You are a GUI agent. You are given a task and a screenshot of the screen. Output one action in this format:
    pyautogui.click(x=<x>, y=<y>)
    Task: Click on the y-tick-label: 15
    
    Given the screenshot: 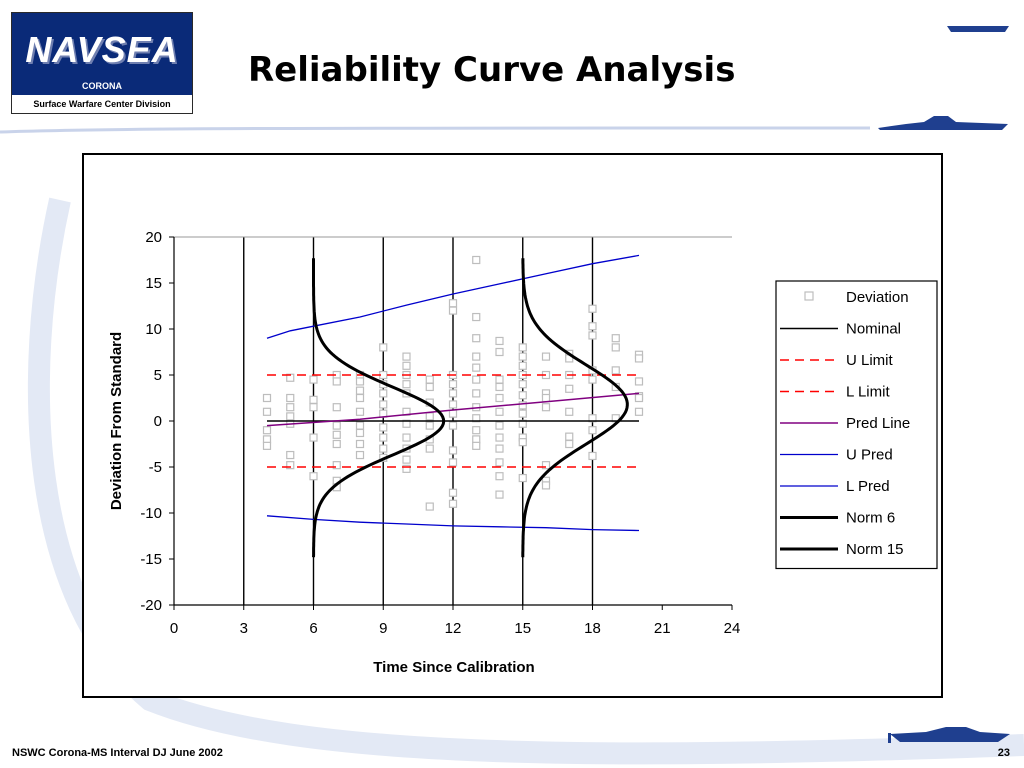 What is the action you would take?
    pyautogui.click(x=153, y=283)
    